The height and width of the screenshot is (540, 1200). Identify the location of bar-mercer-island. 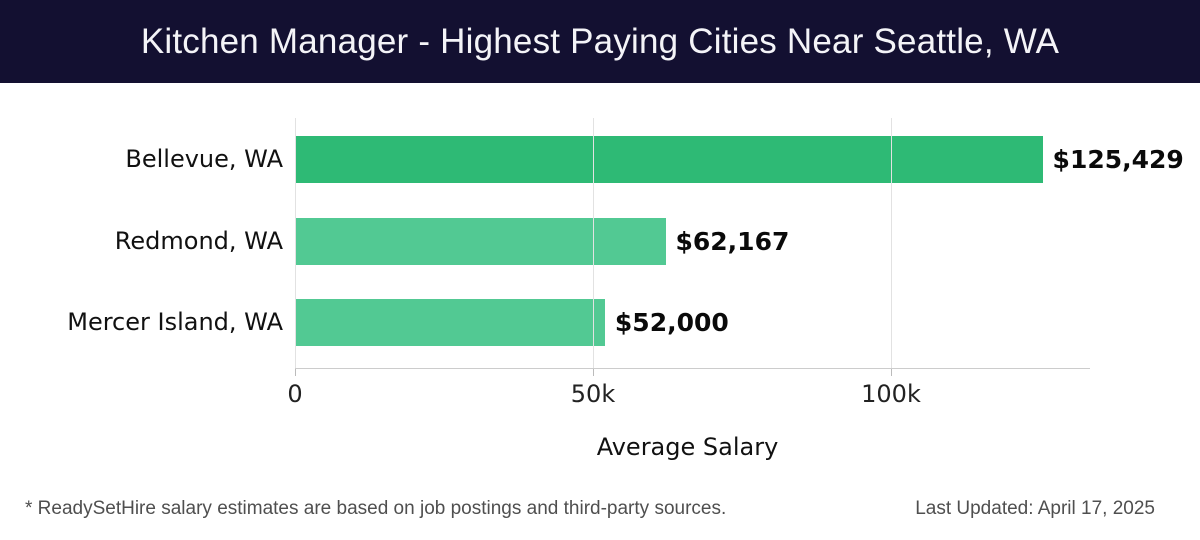
(450, 322).